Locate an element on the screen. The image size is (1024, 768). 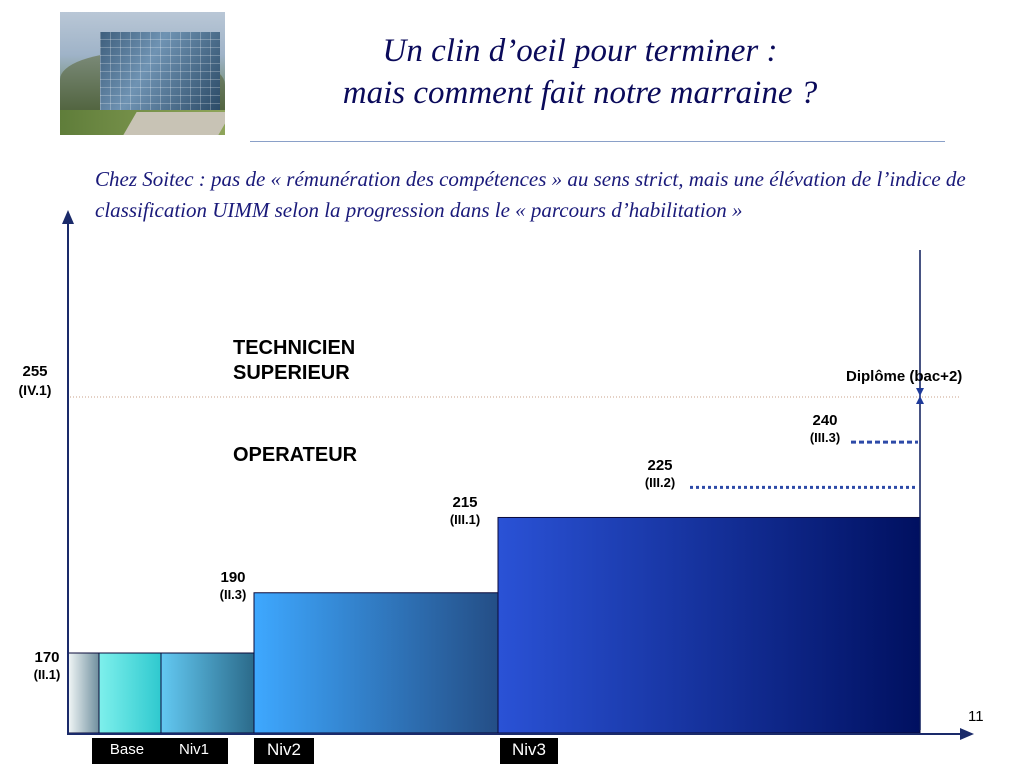
bar-niv2 is located at coordinates (376, 663).